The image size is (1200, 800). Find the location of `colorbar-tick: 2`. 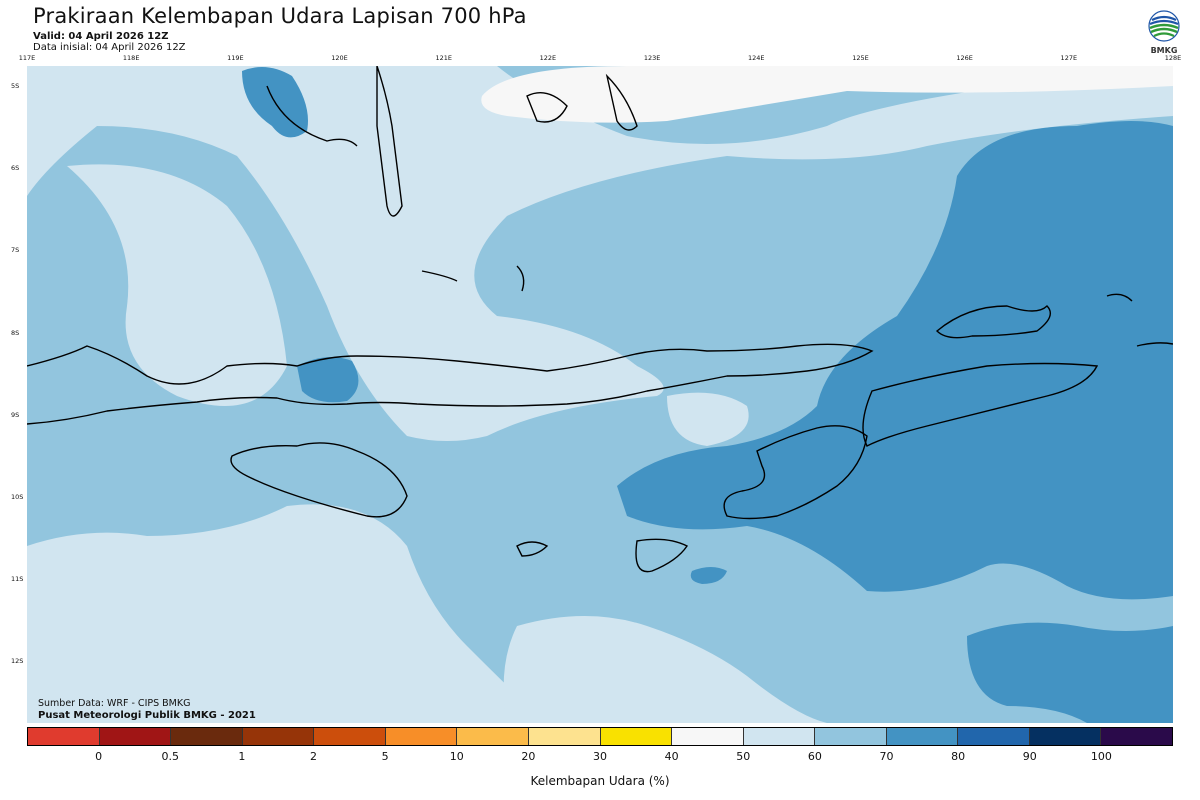

colorbar-tick: 2 is located at coordinates (313, 756).